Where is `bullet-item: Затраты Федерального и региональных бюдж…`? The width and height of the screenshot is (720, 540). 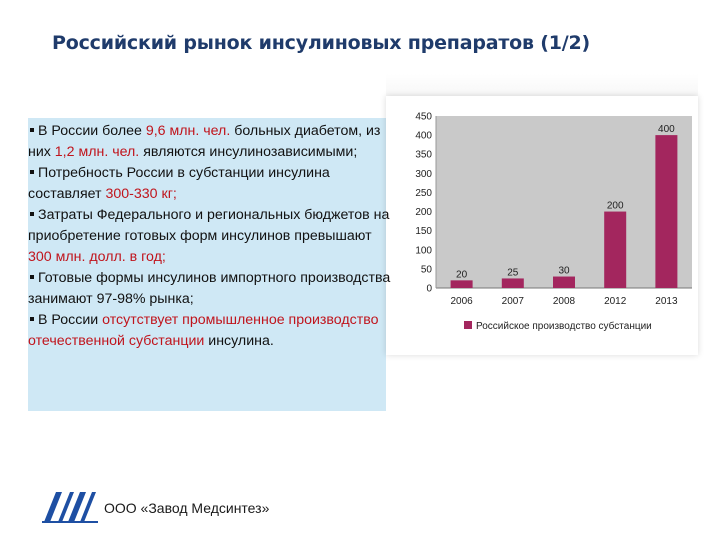 bullet-item: Затраты Федерального и региональных бюдж… is located at coordinates (210, 236).